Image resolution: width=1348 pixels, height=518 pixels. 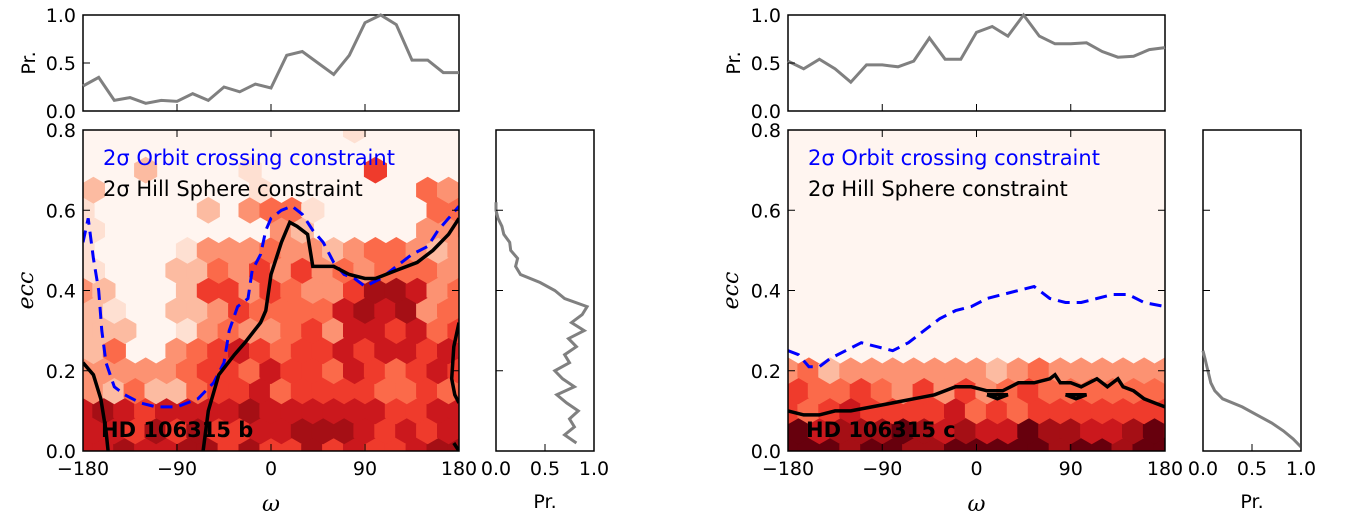 What do you see at coordinates (545, 290) in the screenshot?
I see `right-marginal-frame` at bounding box center [545, 290].